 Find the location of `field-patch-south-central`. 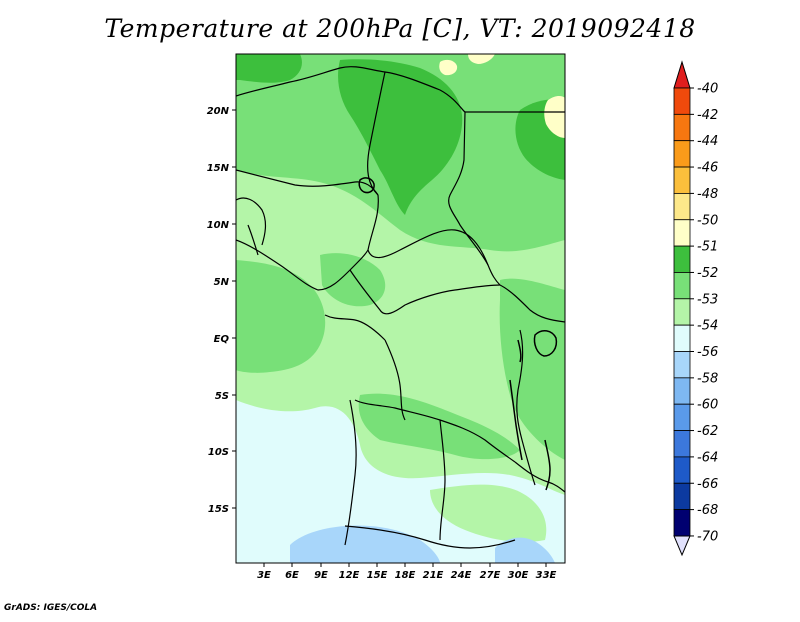

field-patch-south-central is located at coordinates (439, 426).